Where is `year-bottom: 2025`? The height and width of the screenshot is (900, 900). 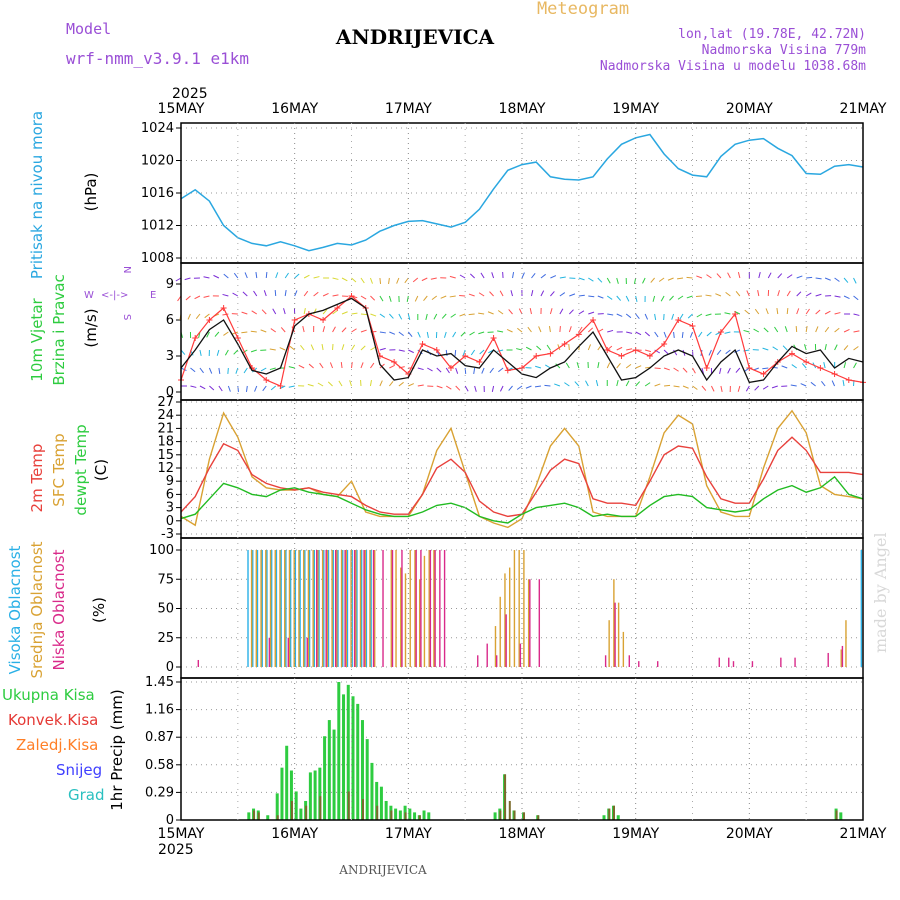 year-bottom: 2025 is located at coordinates (176, 850).